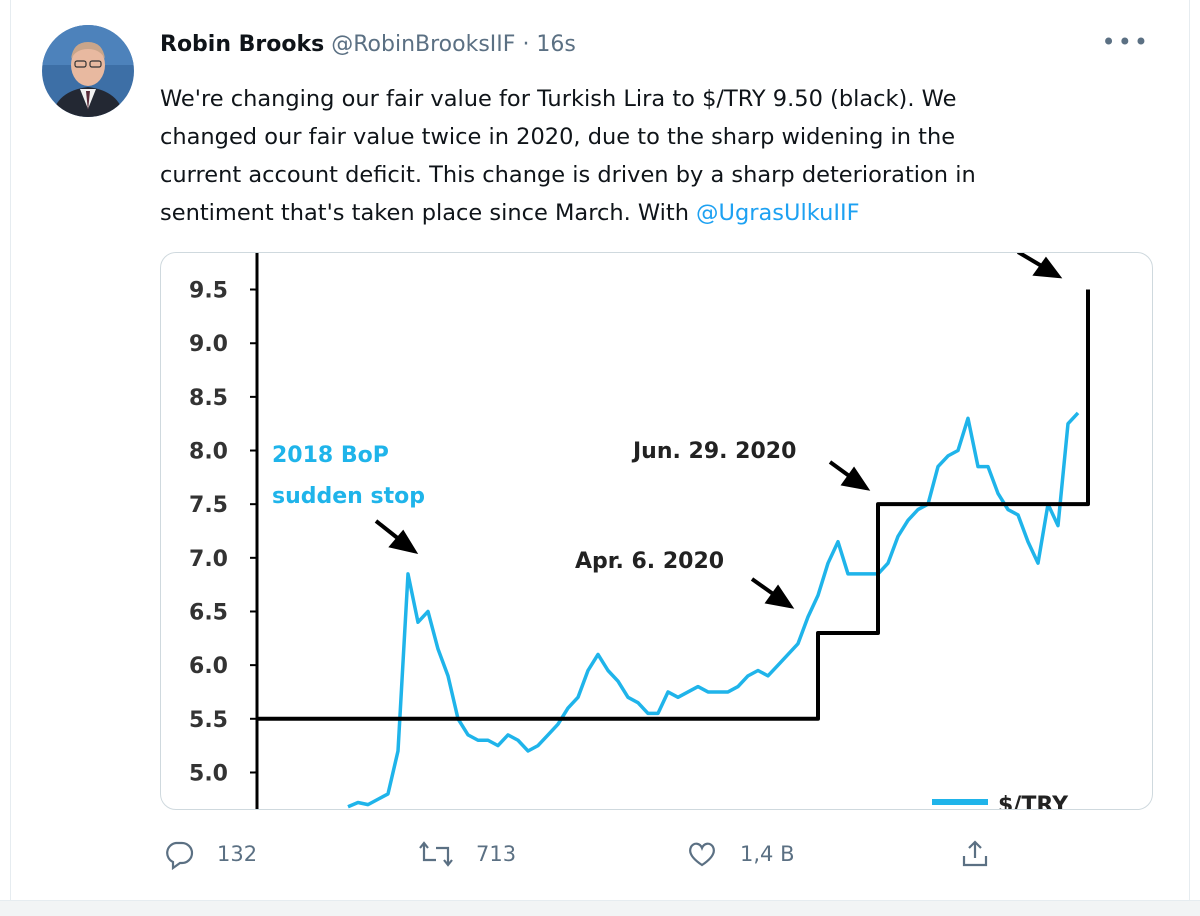 The width and height of the screenshot is (1200, 916). I want to click on like-icon, so click(702, 854).